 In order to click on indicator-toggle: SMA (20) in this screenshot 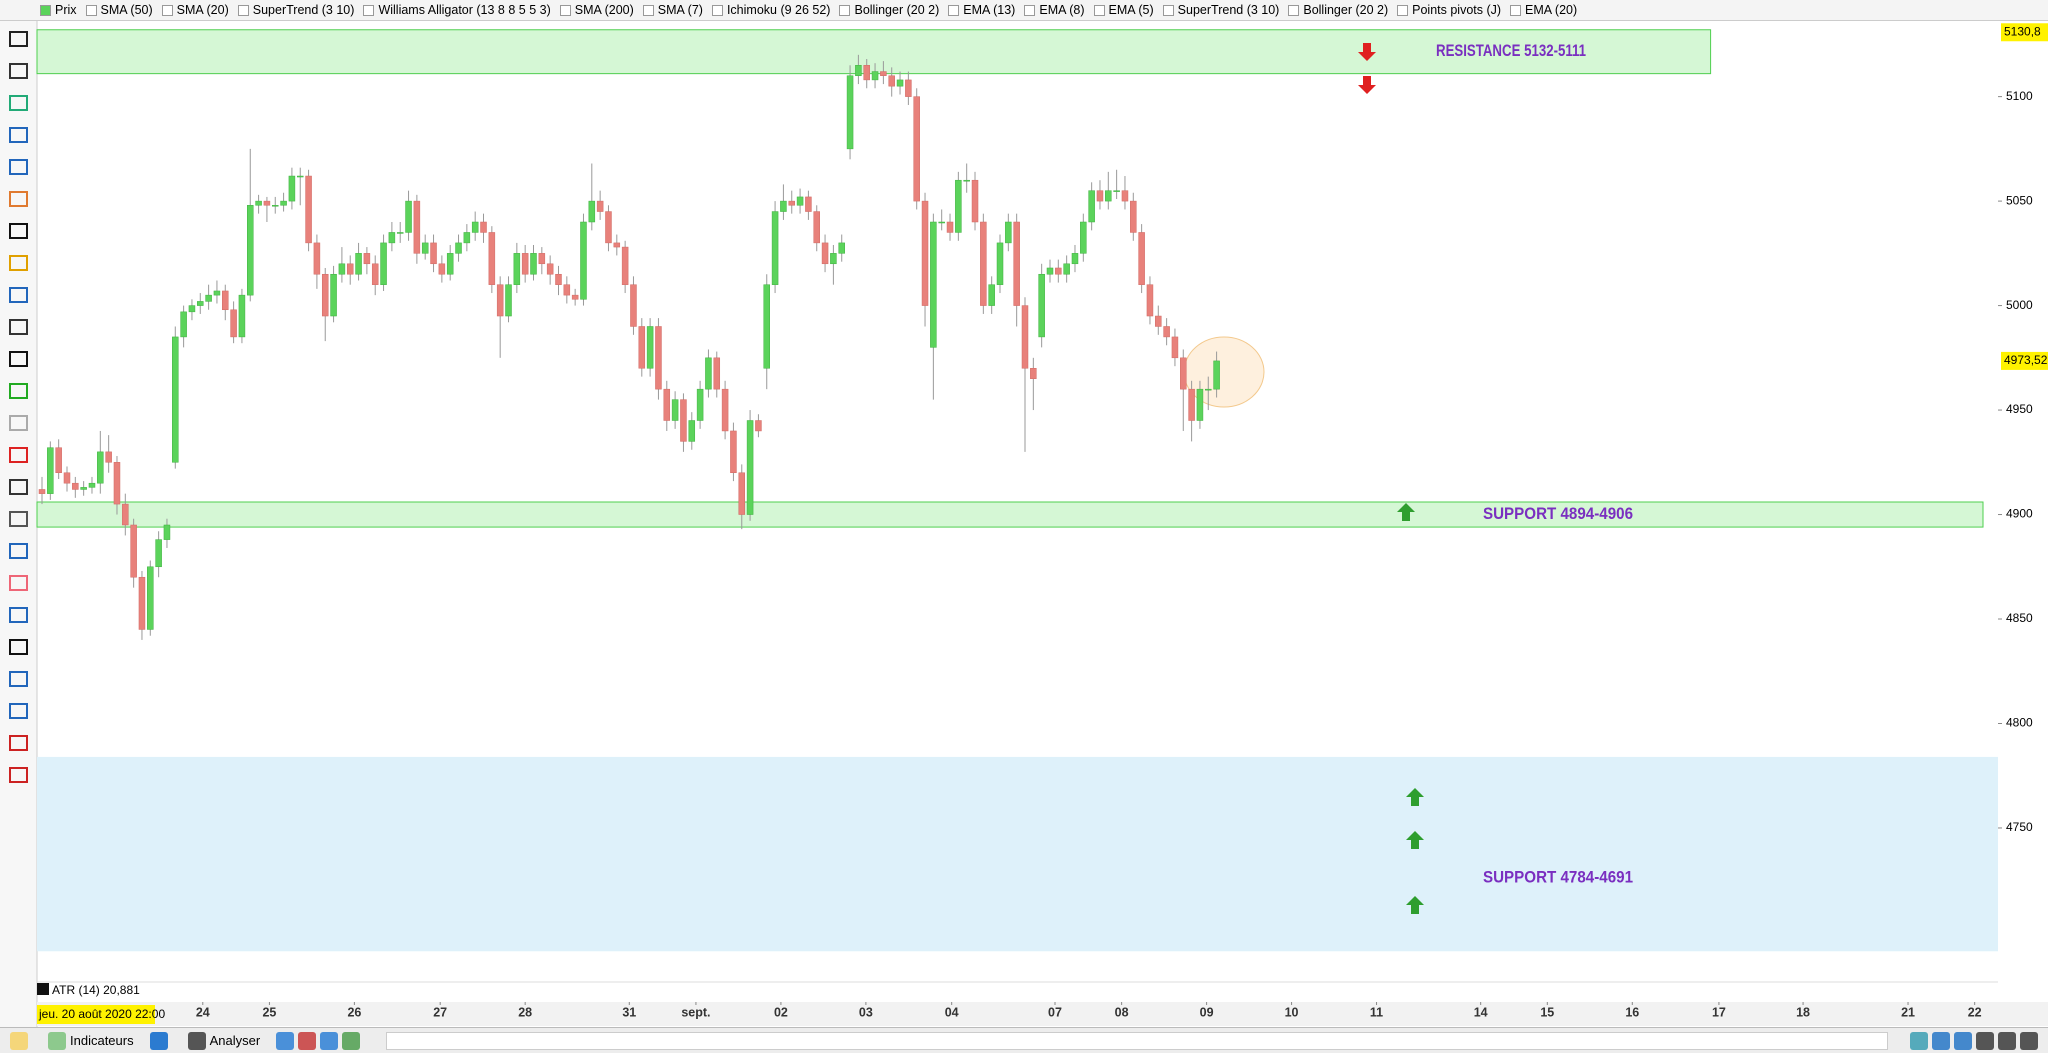, I will do `click(195, 10)`.